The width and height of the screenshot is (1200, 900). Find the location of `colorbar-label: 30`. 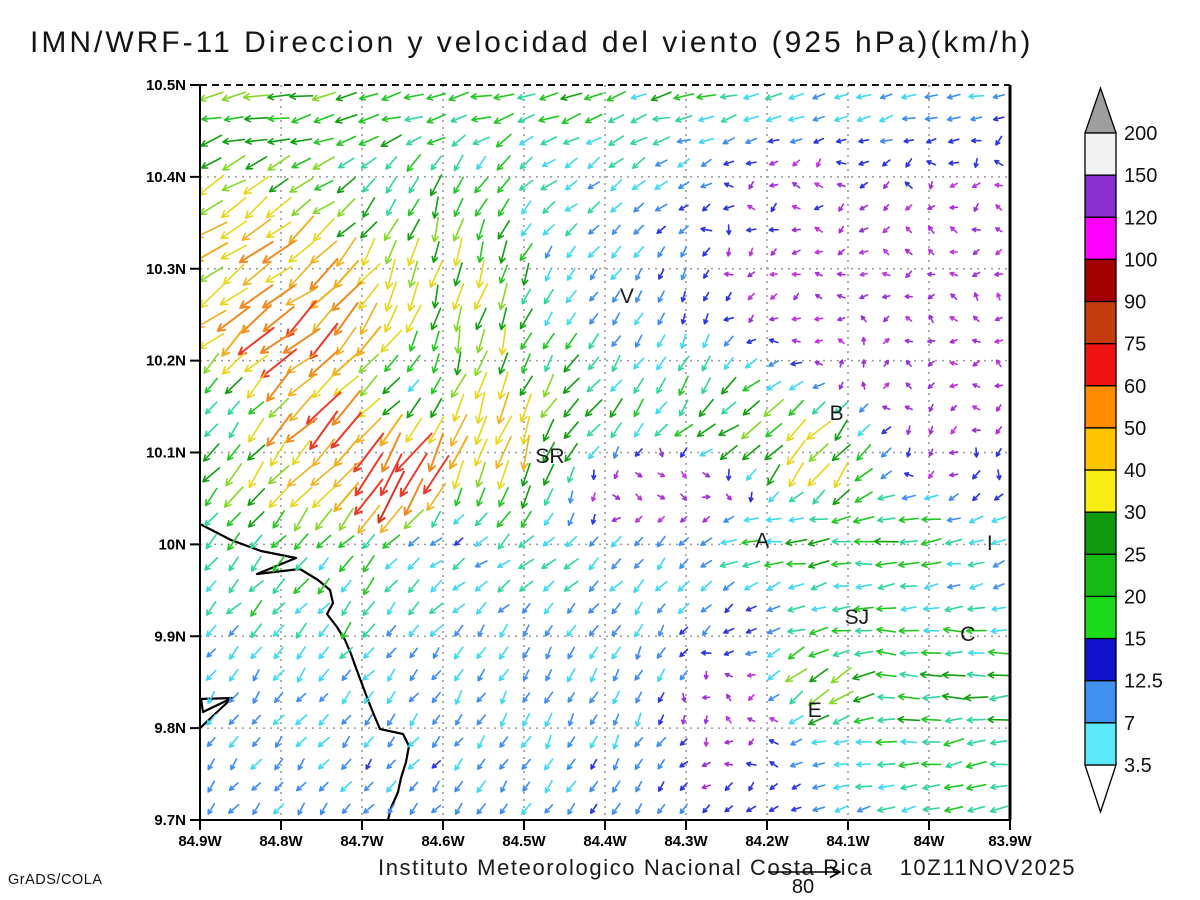

colorbar-label: 30 is located at coordinates (1135, 513).